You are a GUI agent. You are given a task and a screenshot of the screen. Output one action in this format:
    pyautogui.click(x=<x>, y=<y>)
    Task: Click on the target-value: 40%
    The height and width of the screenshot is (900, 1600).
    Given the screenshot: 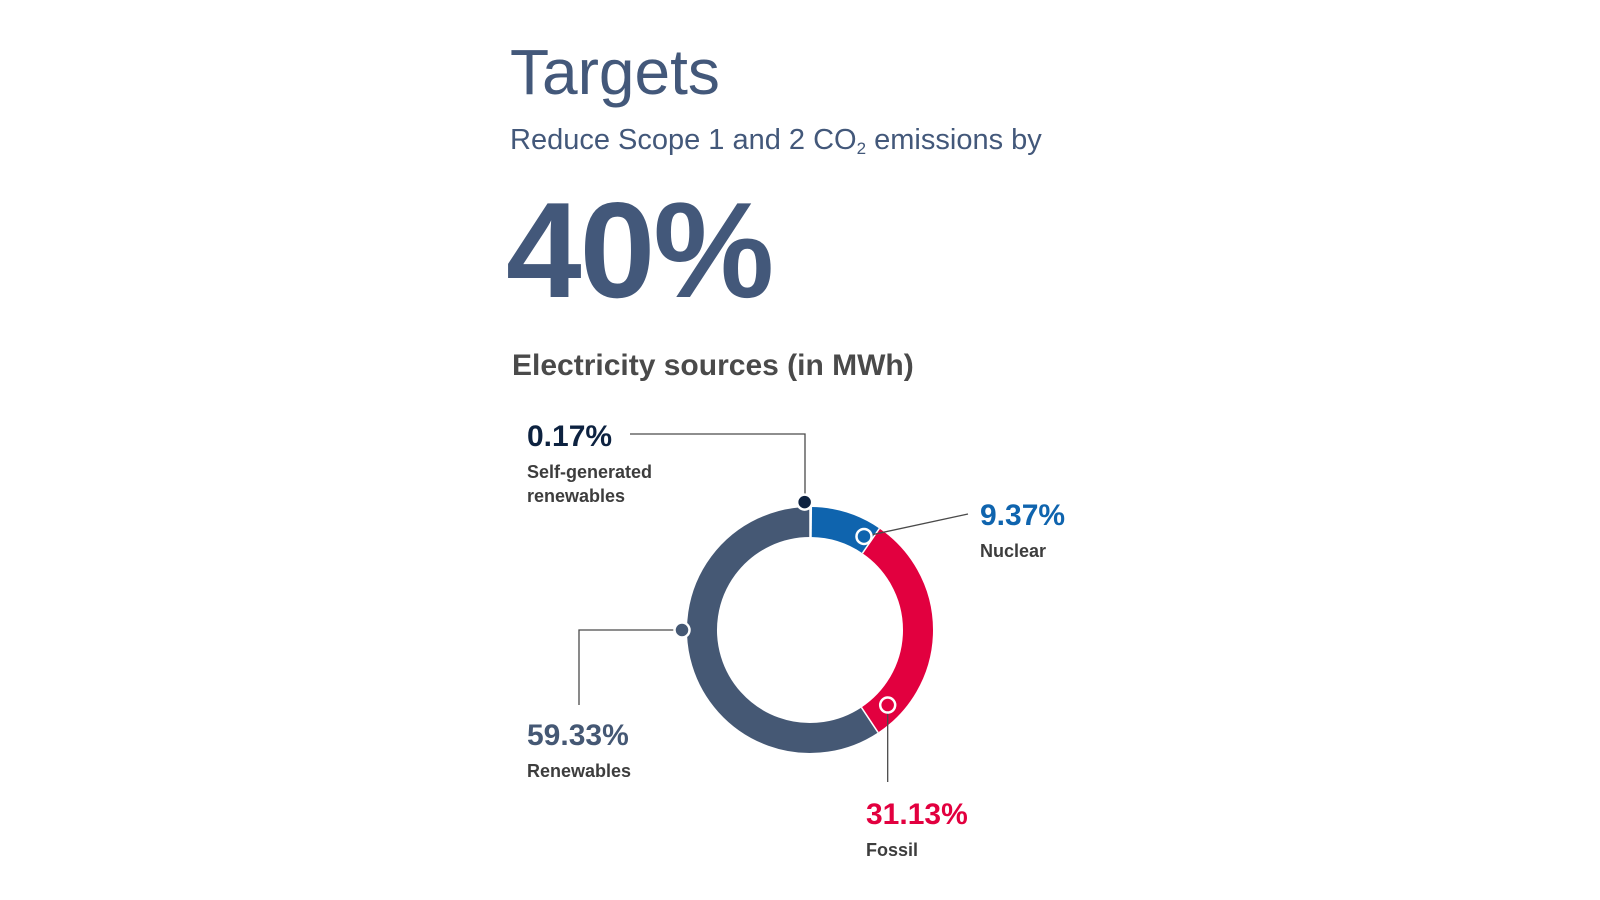 What is the action you would take?
    pyautogui.click(x=640, y=250)
    